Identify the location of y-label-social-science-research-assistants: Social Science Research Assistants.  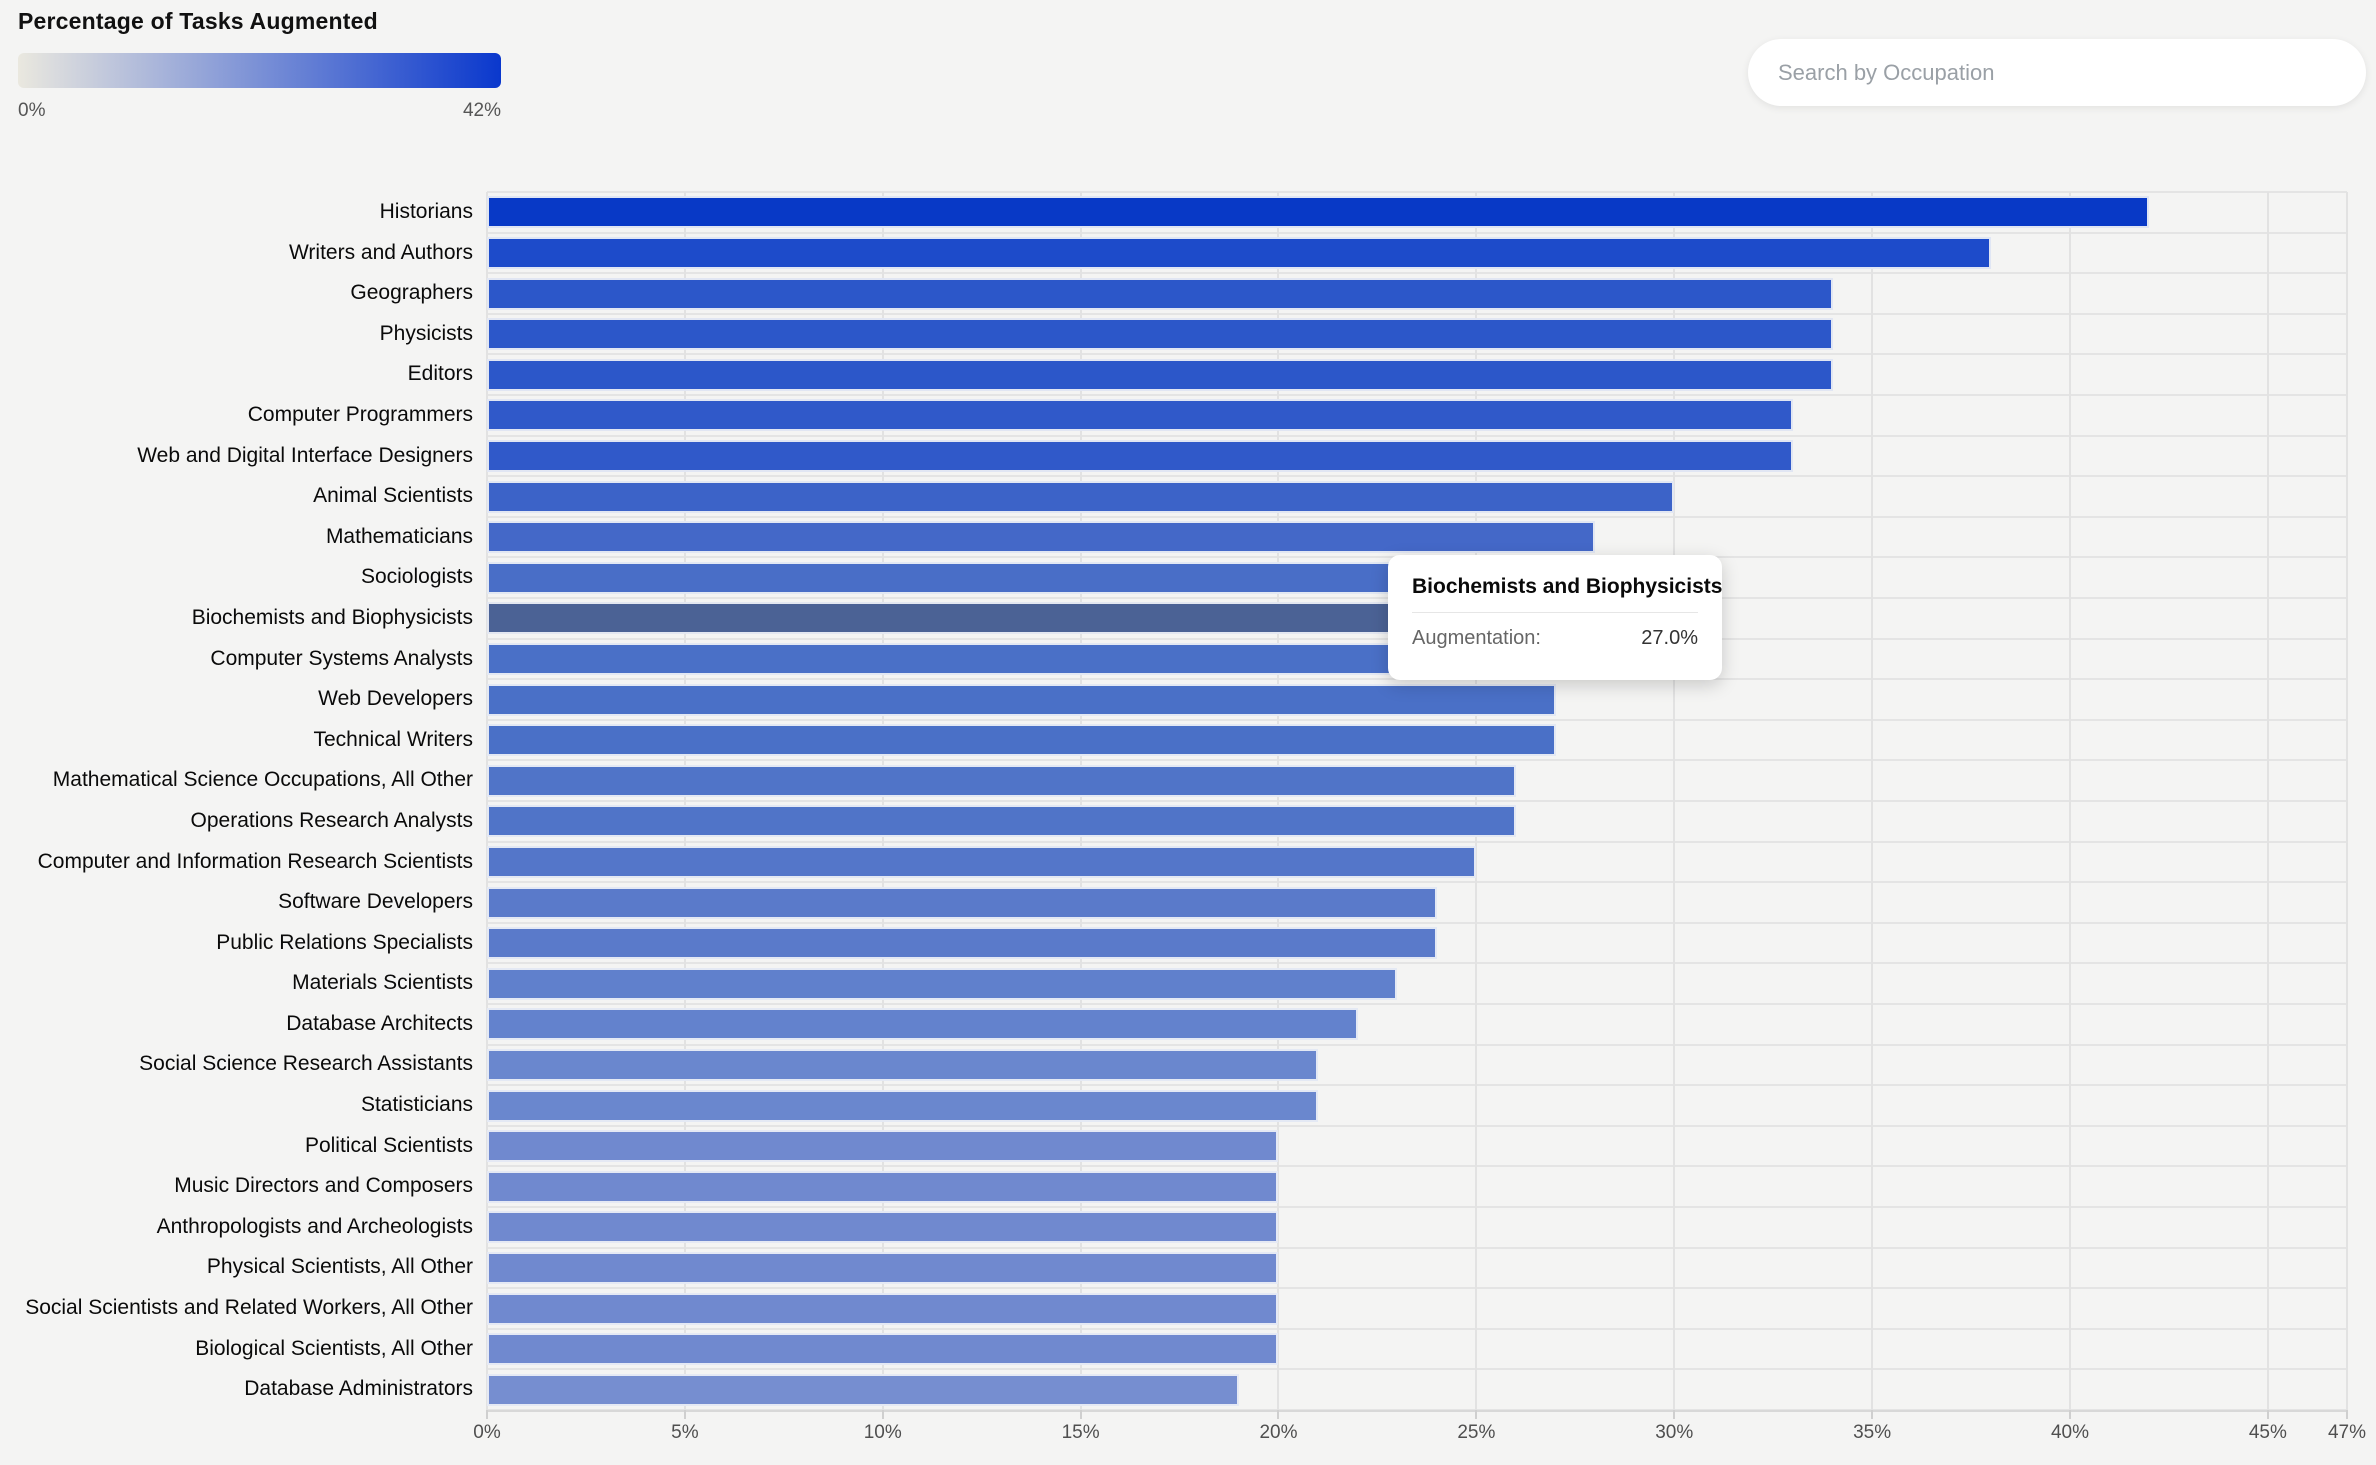
(306, 1064).